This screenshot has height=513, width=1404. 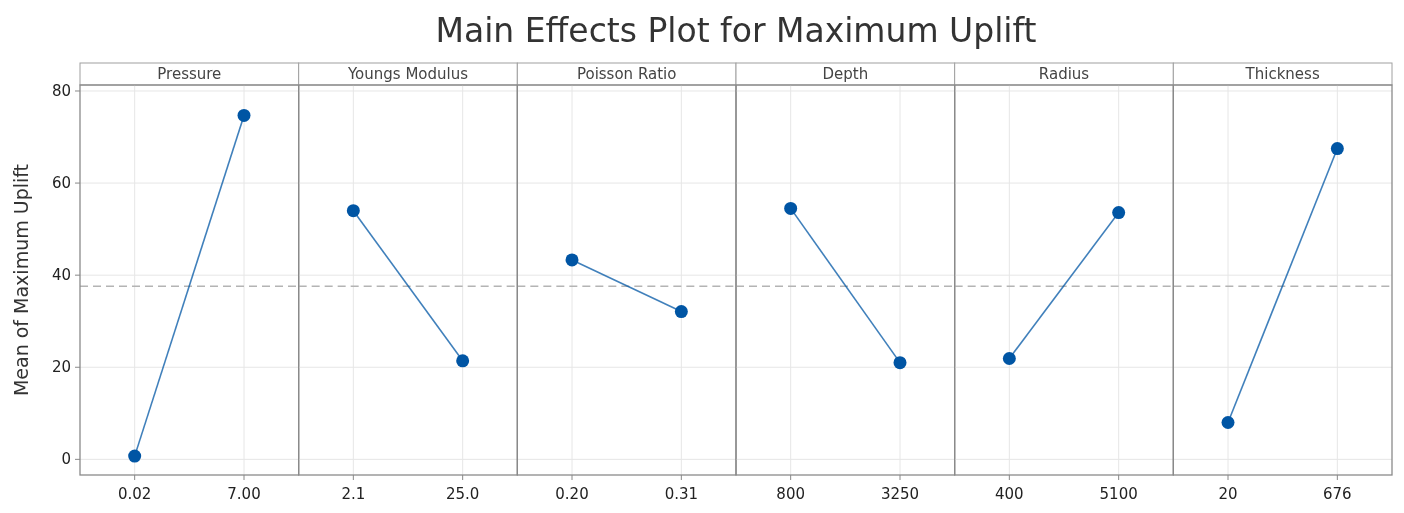 What do you see at coordinates (845, 74) in the screenshot?
I see `chart-subtitle: Depth` at bounding box center [845, 74].